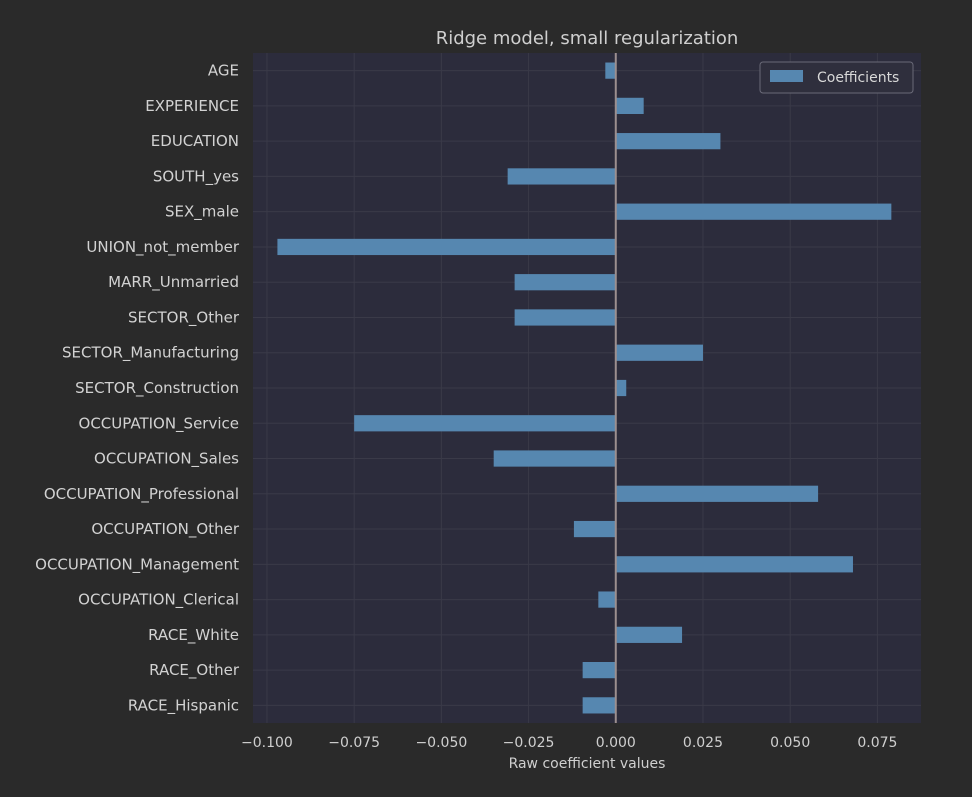 The image size is (972, 797). What do you see at coordinates (554, 458) in the screenshot?
I see `bar-occupation-sales` at bounding box center [554, 458].